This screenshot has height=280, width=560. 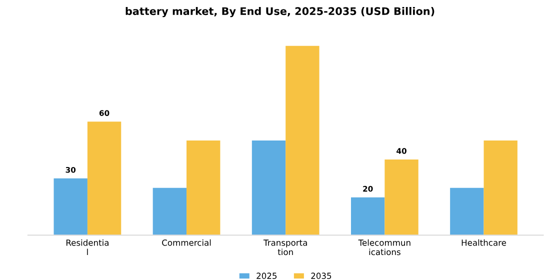 What do you see at coordinates (280, 12) in the screenshot?
I see `chart-title: battery market, By End Use, 2025-2035 (USD Billion)` at bounding box center [280, 12].